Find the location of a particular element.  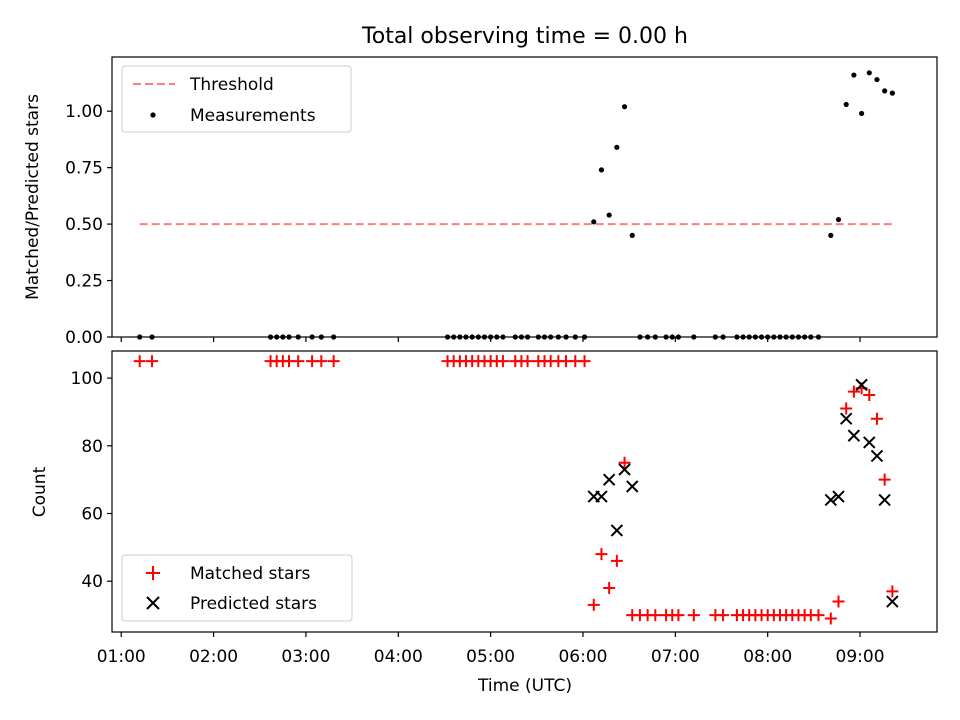

top-y-tick-label: 0.75 is located at coordinates (84, 169).